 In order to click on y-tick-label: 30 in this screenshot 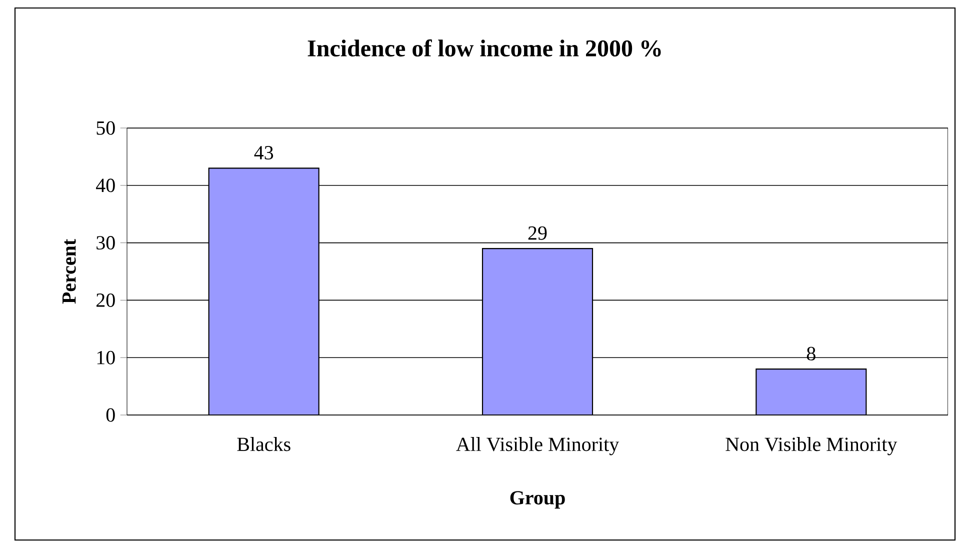, I will do `click(105, 243)`.